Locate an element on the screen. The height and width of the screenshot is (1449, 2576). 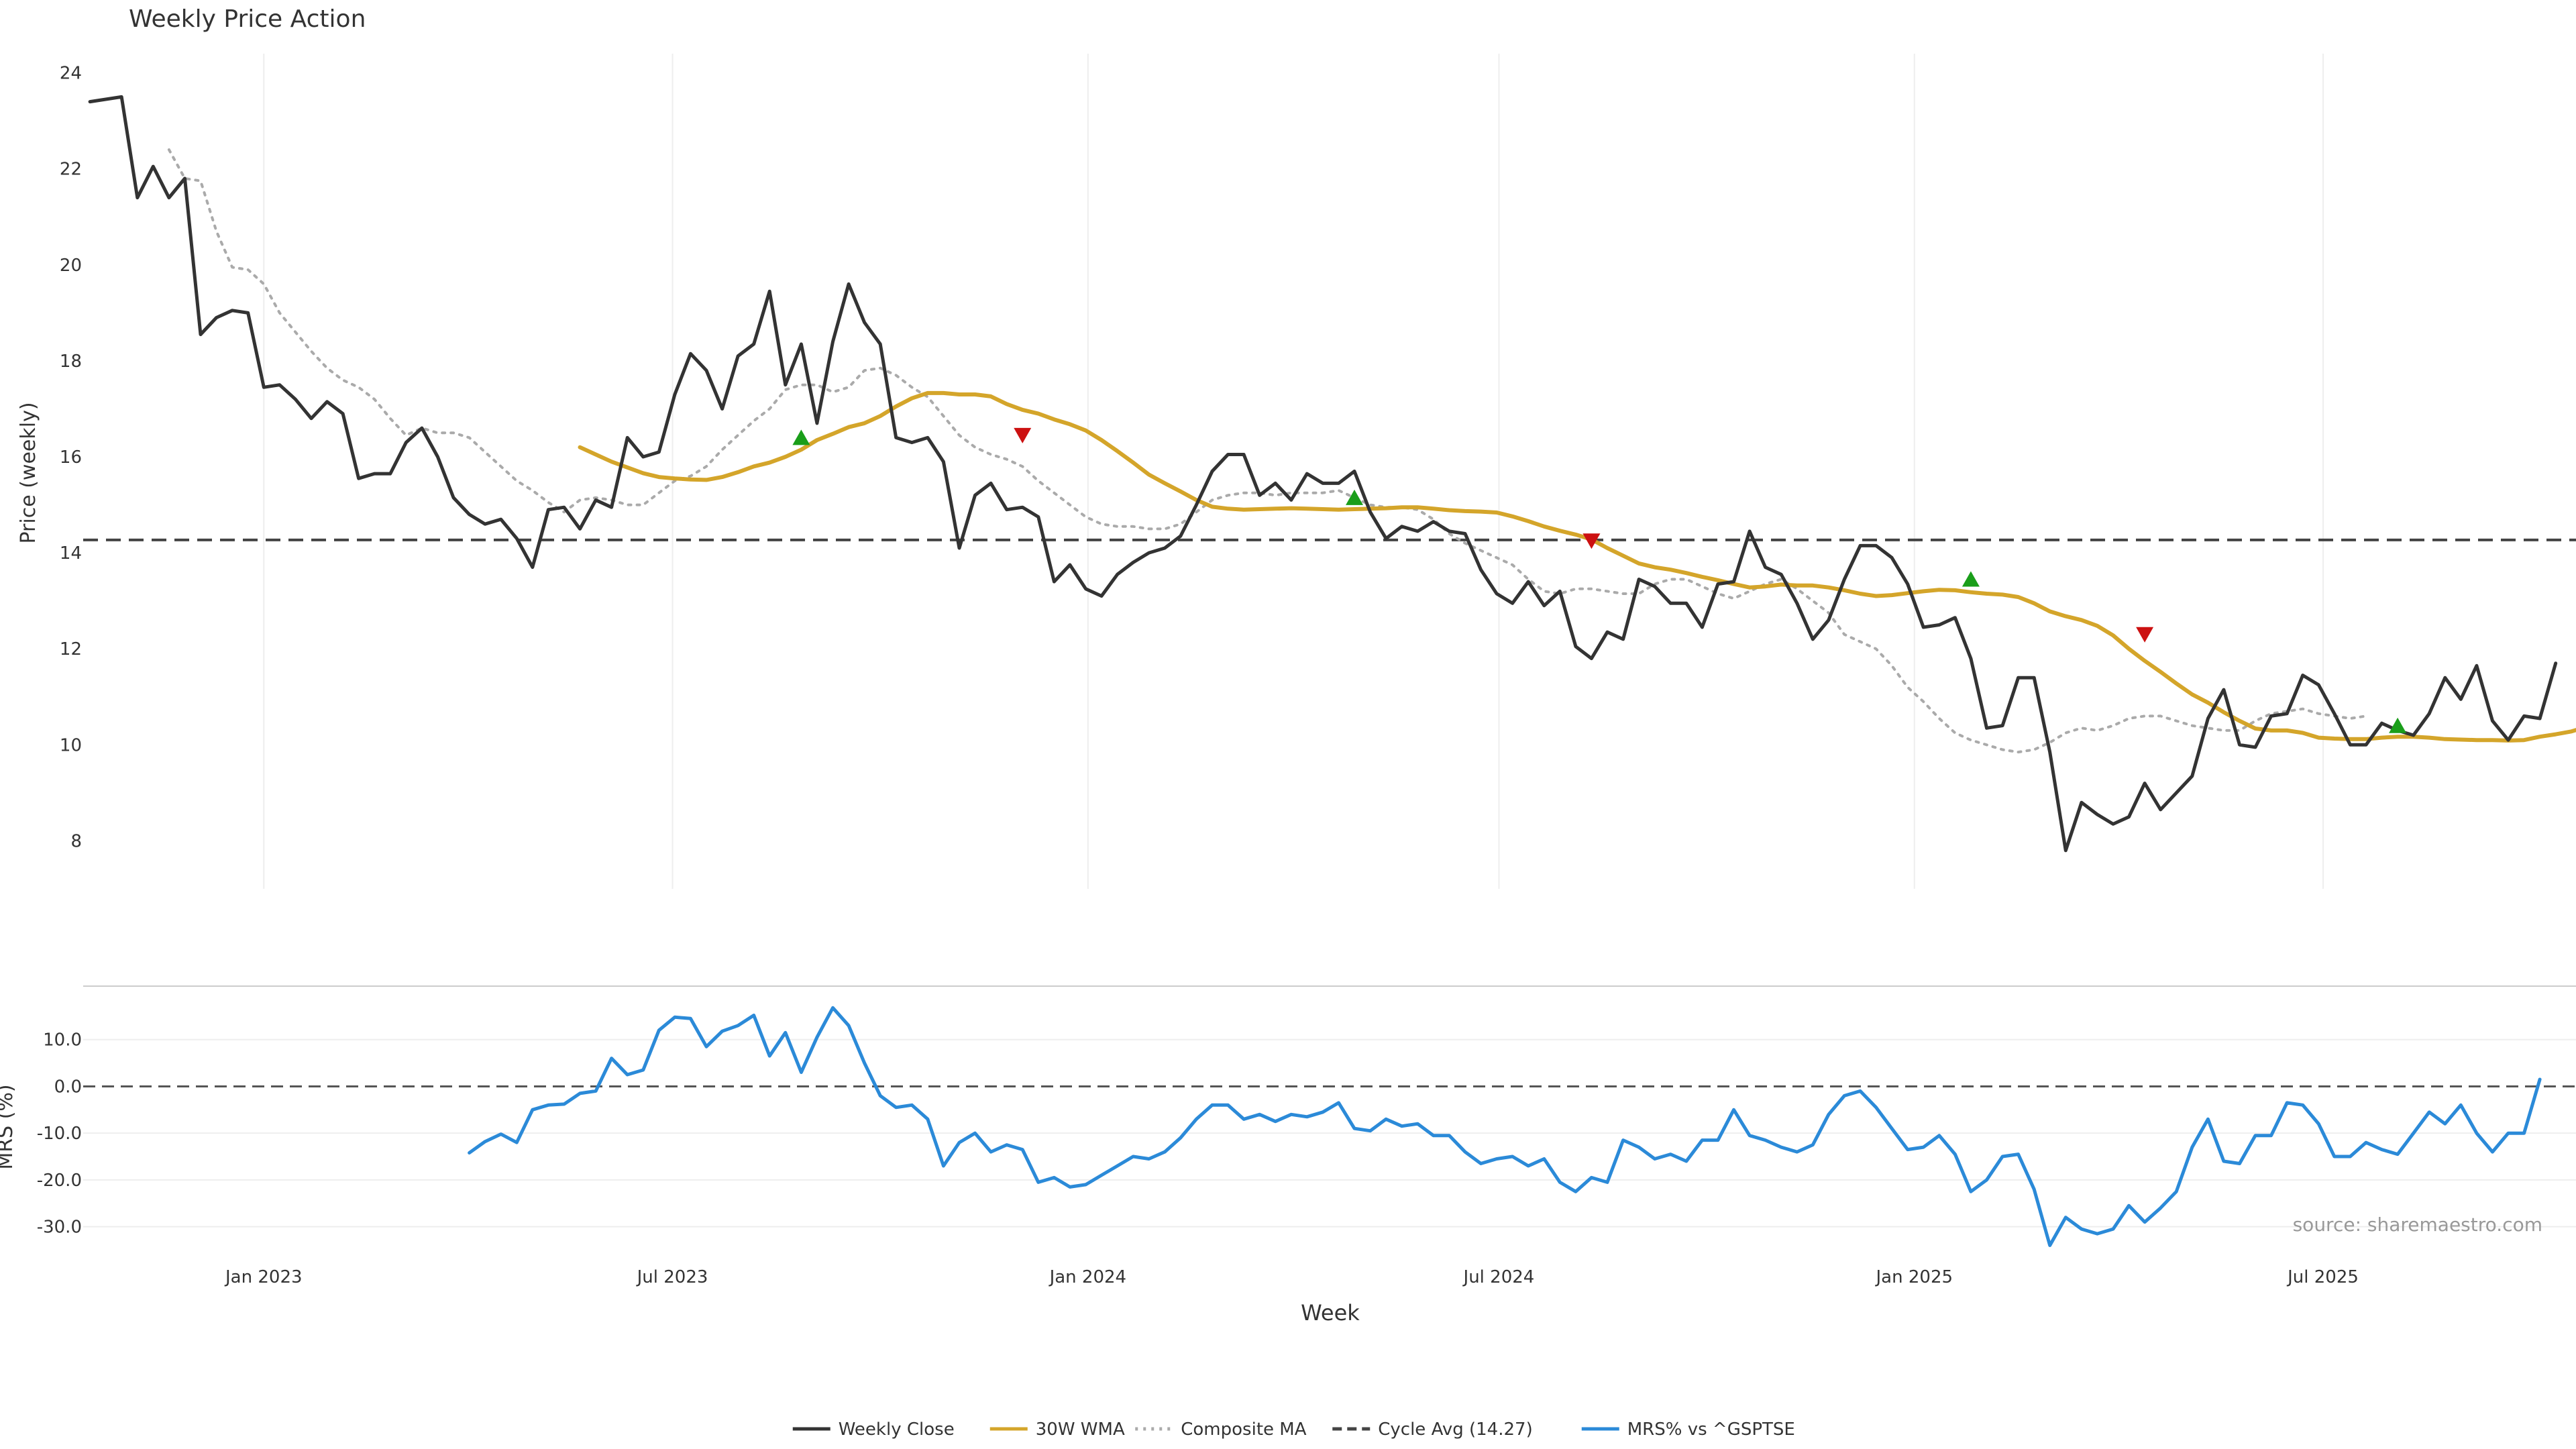
price-y-tick-label: 20 is located at coordinates (71, 266).